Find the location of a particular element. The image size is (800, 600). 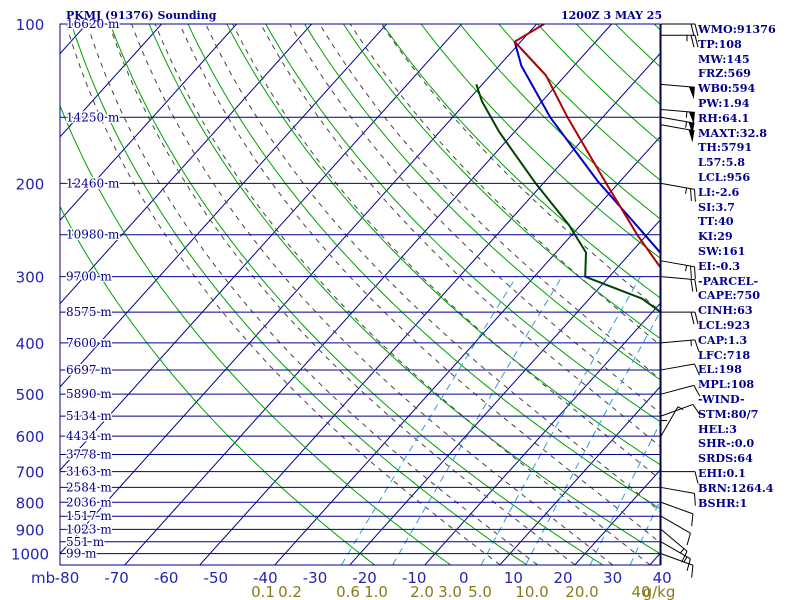

height-label: 10980 m is located at coordinates (93, 235).